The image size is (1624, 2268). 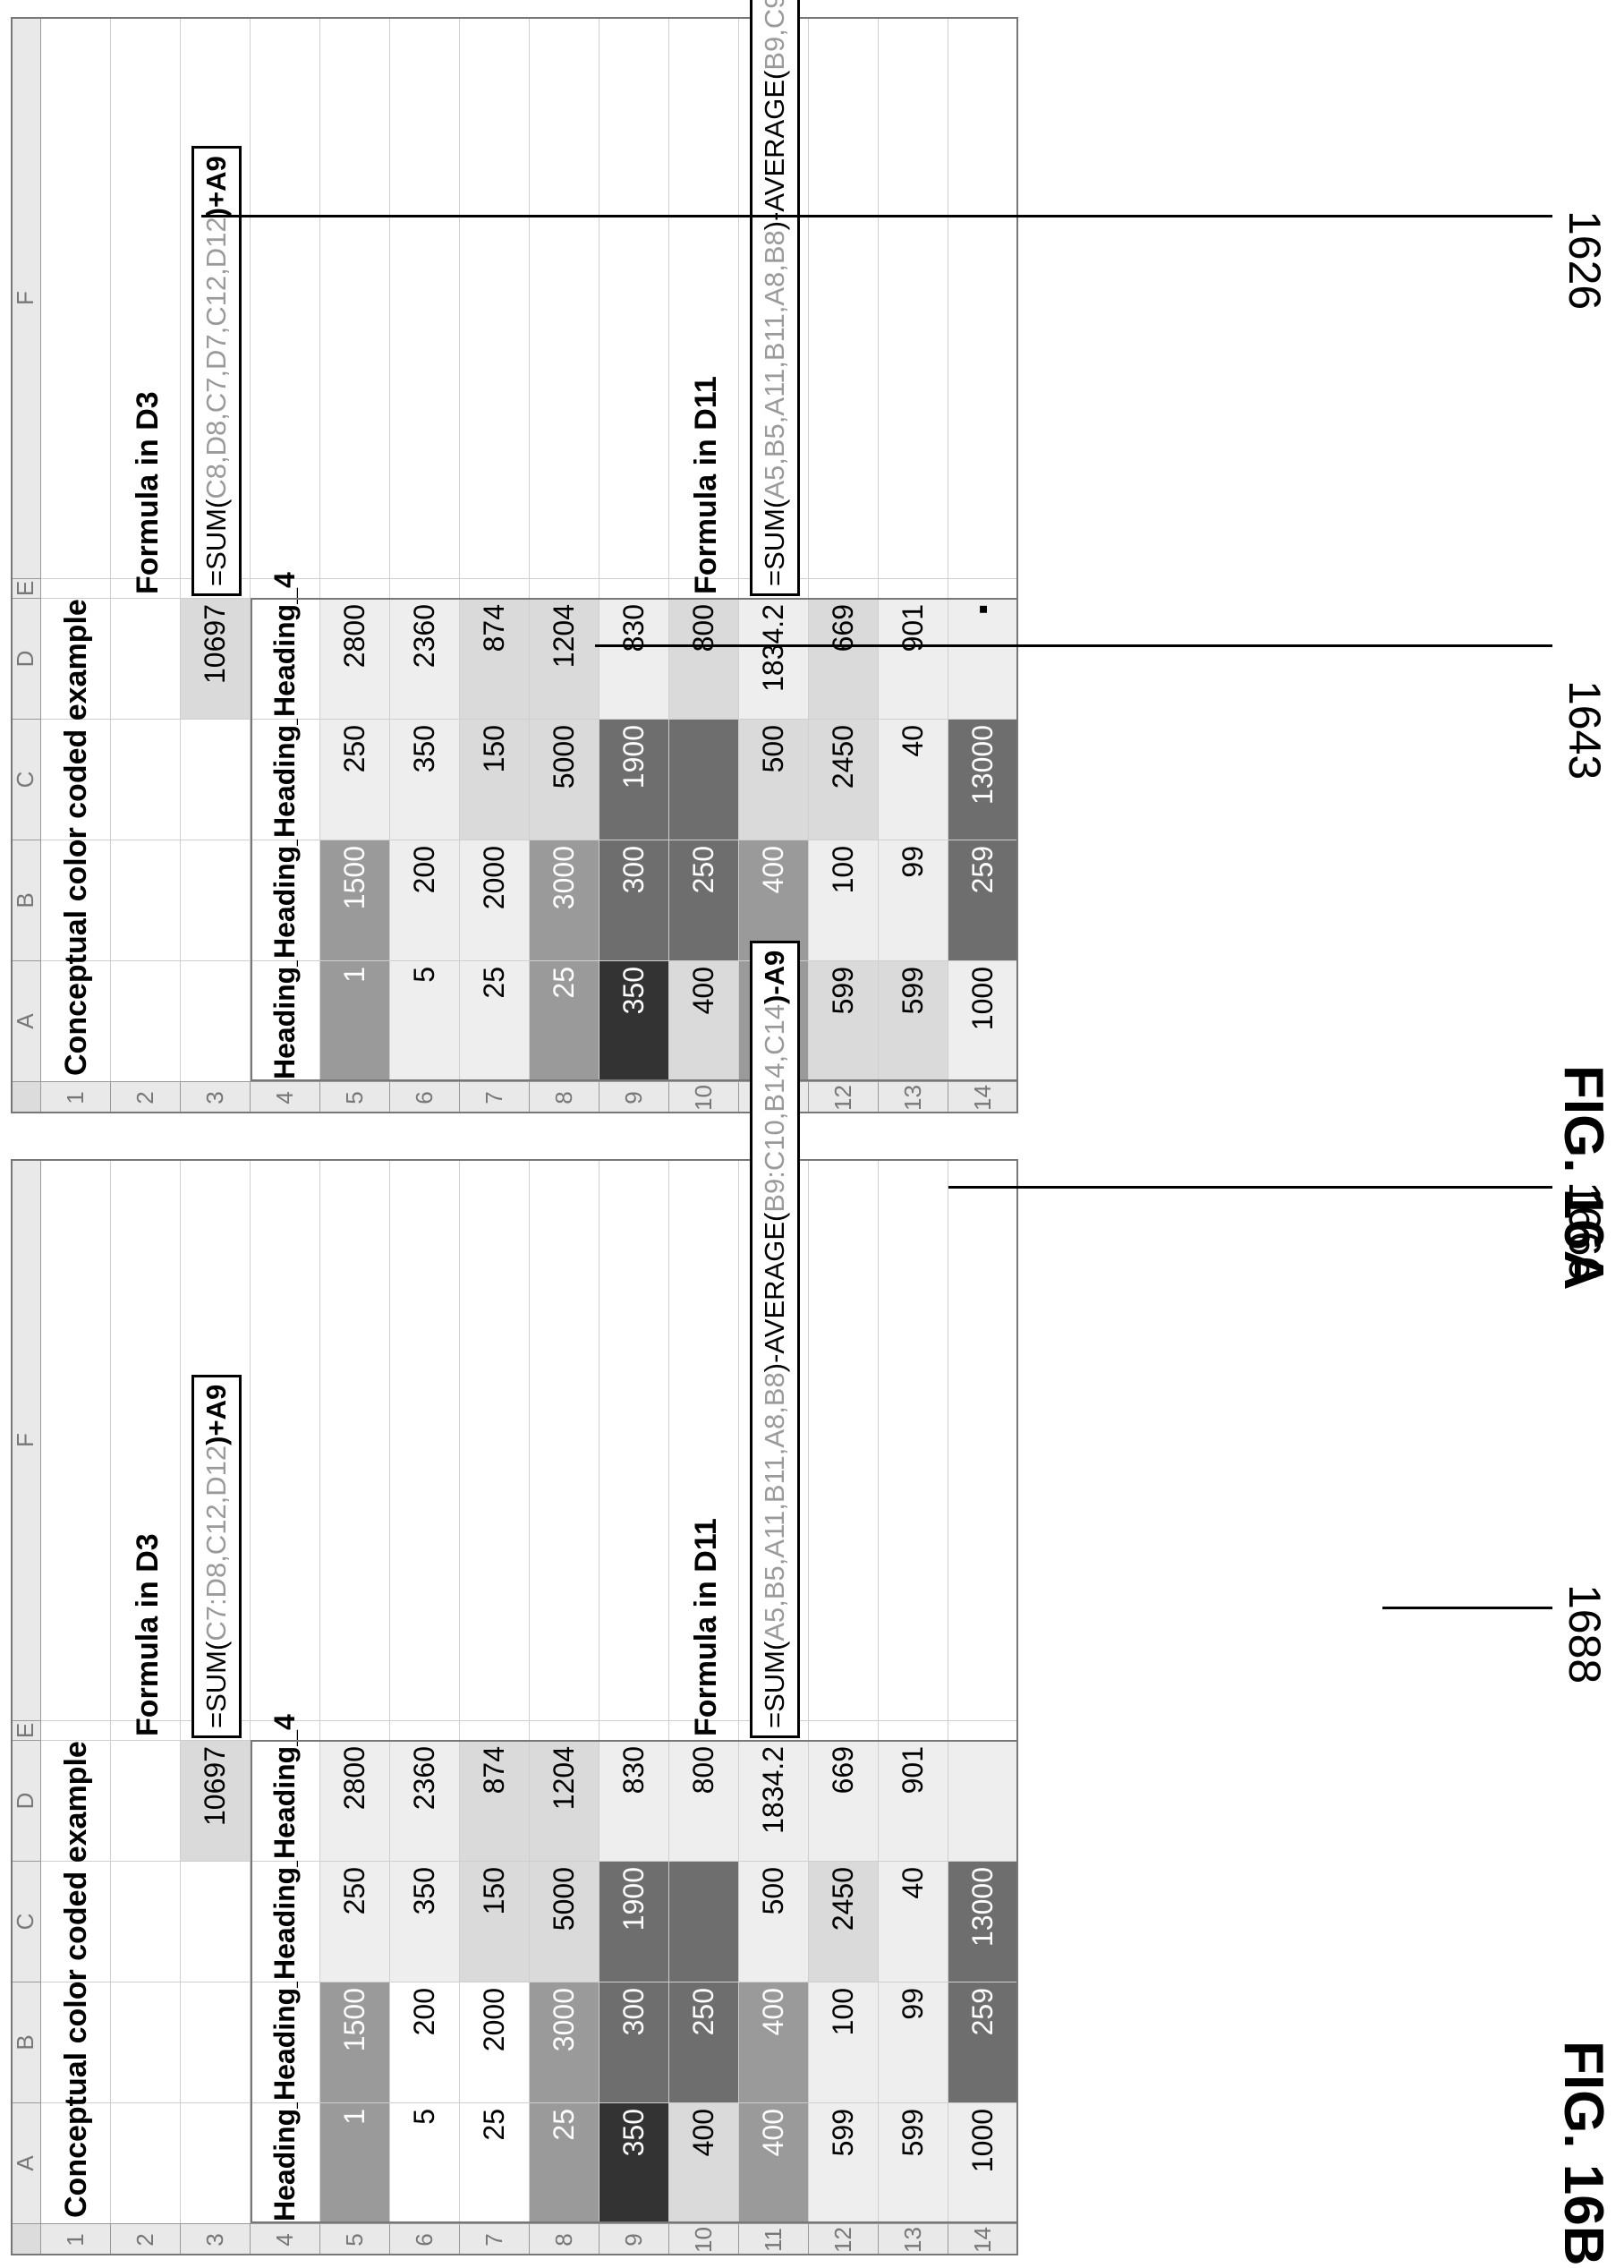 What do you see at coordinates (774, 780) in the screenshot?
I see `data-cell: 500` at bounding box center [774, 780].